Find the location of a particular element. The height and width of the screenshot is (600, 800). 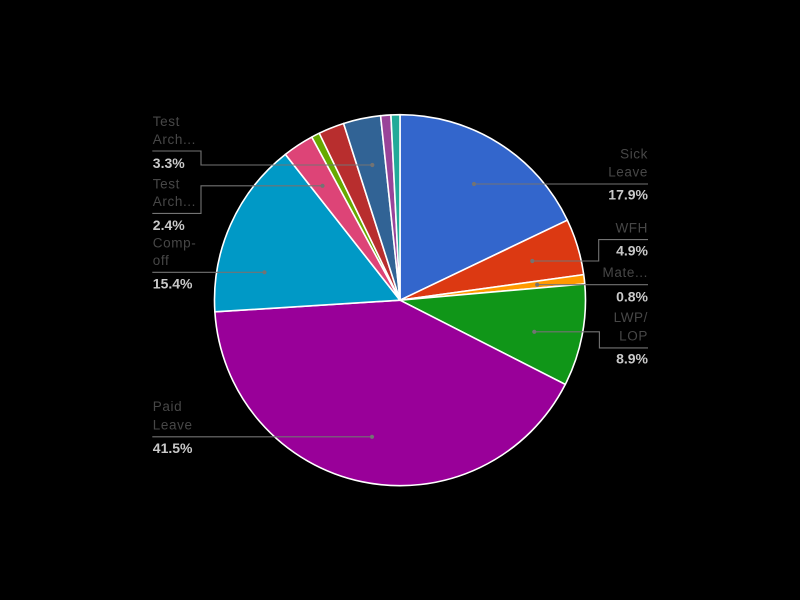

svg-text: off is located at coordinates (161, 260).